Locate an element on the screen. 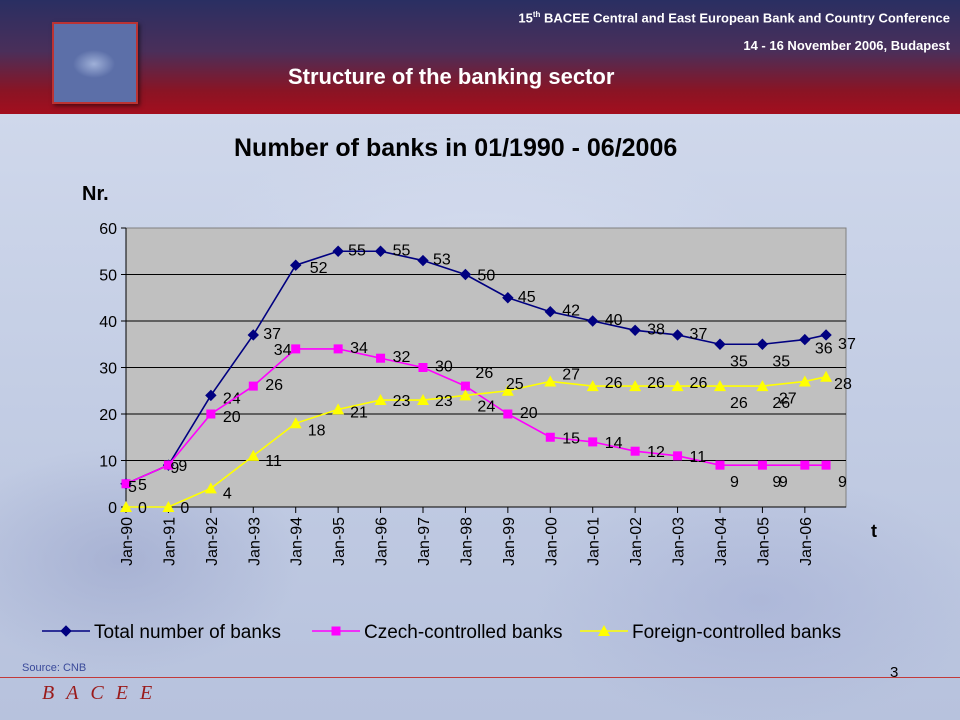 Image resolution: width=960 pixels, height=720 pixels. x-tick-label: Jan-90 is located at coordinates (127, 541).